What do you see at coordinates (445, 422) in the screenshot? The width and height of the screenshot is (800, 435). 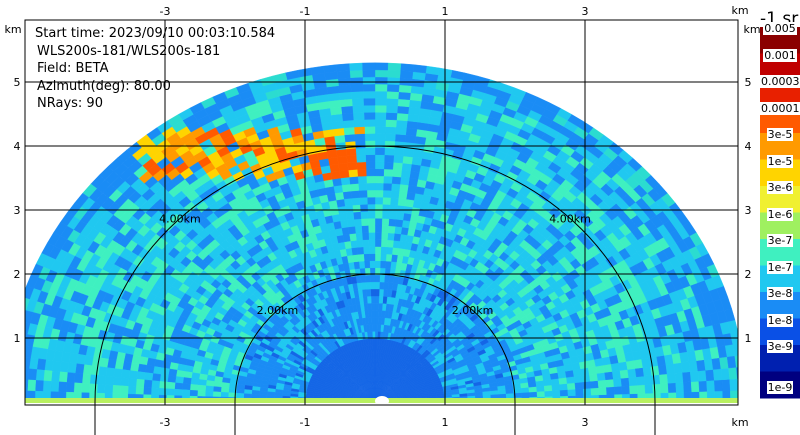 I see `x-tick-label-bottom: 1` at bounding box center [445, 422].